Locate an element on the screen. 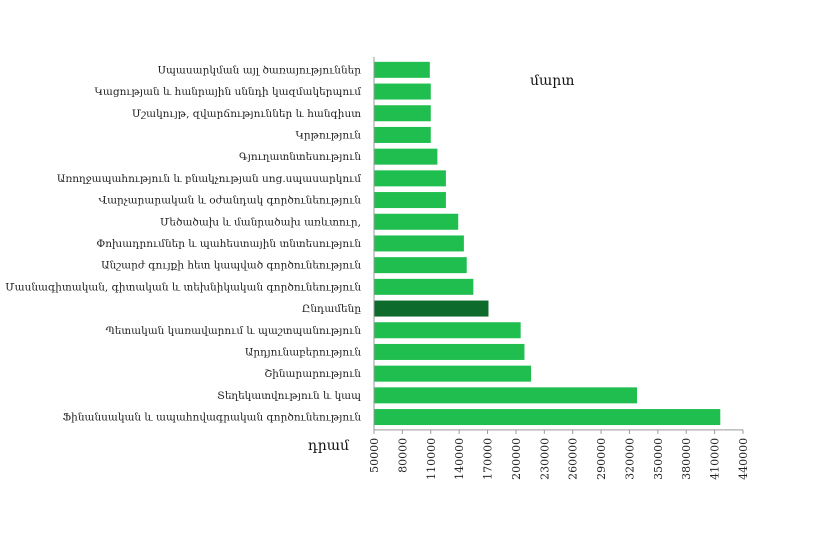  category-label: Կացության և հանրային սննդի կազմակերպում is located at coordinates (227, 92).